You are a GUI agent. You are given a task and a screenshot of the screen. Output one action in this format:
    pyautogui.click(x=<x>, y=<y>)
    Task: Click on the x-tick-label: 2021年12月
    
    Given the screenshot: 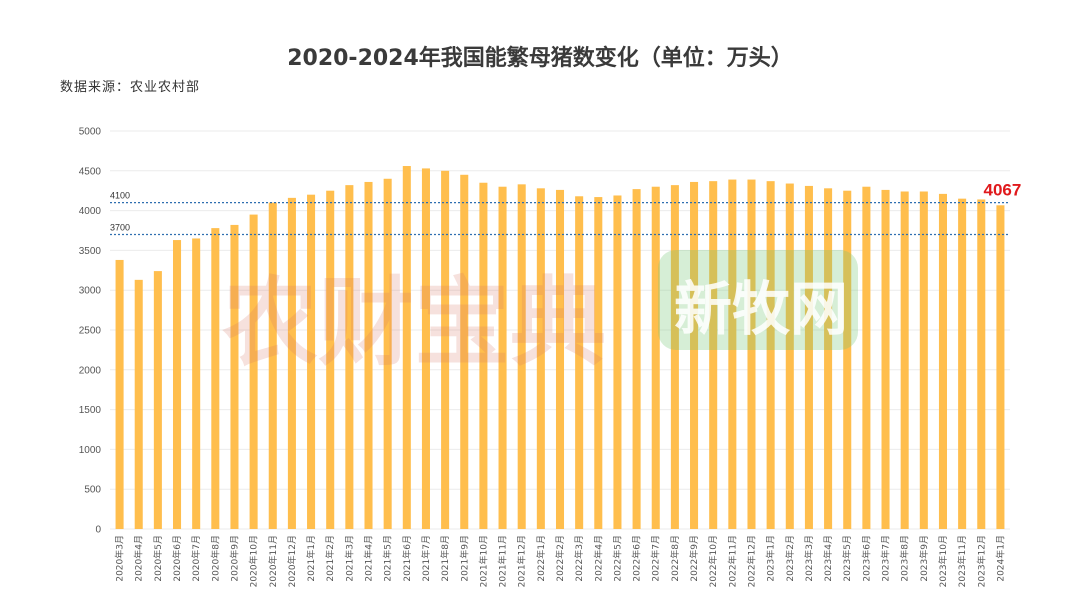 What is the action you would take?
    pyautogui.click(x=522, y=561)
    